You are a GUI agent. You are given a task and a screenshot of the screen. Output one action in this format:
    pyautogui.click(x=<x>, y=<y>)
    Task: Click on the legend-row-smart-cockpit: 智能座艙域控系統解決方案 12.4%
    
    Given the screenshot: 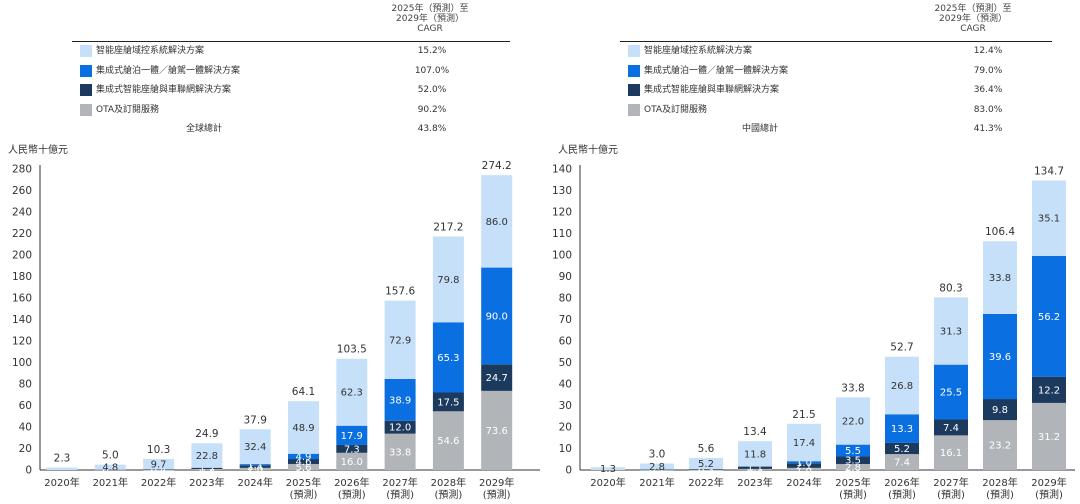 What is the action you would take?
    pyautogui.click(x=840, y=51)
    